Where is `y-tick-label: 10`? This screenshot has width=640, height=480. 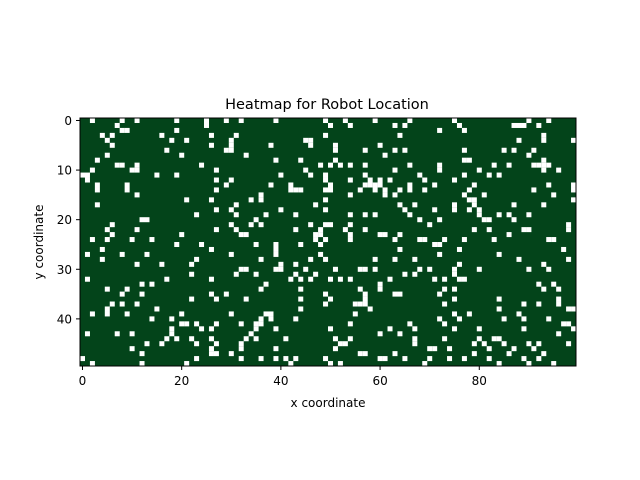
y-tick-label: 10 is located at coordinates (64, 171).